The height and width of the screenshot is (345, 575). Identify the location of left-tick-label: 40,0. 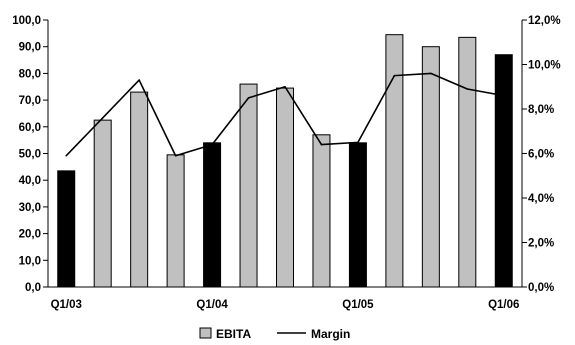
(30, 181).